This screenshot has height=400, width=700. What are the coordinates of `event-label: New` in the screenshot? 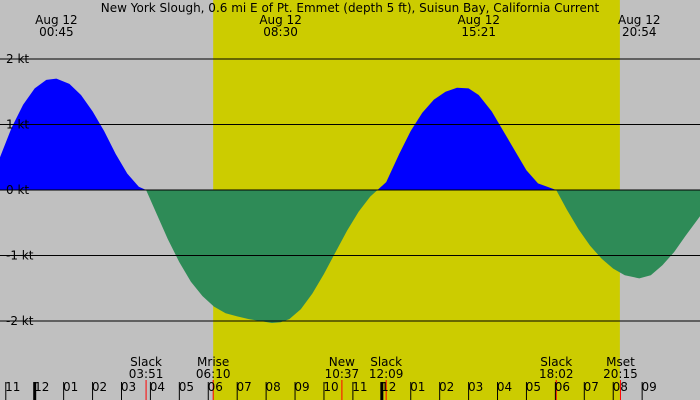 It's located at (342, 362).